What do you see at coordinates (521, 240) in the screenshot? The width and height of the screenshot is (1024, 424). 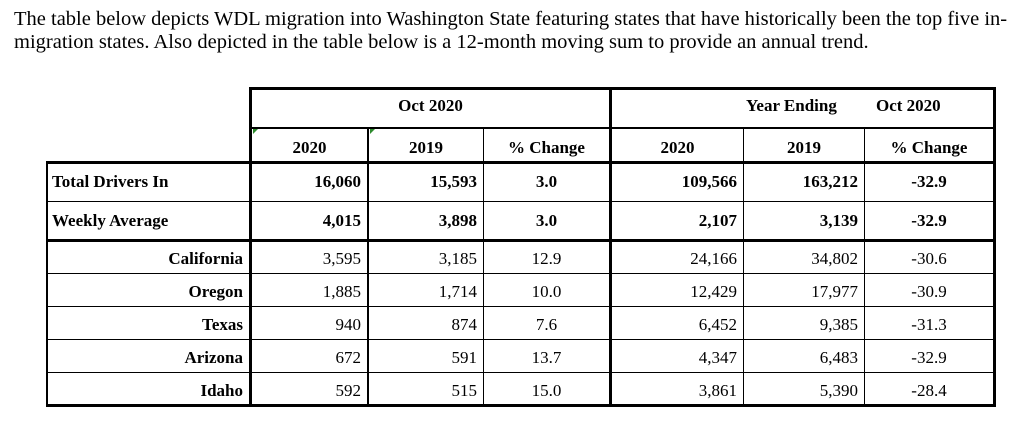 I see `summary-bottom-border` at bounding box center [521, 240].